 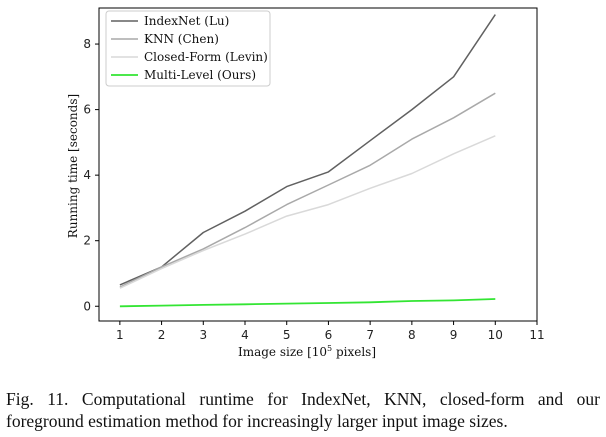 What do you see at coordinates (73, 166) in the screenshot?
I see `y-axis-label: Running time [seconds]` at bounding box center [73, 166].